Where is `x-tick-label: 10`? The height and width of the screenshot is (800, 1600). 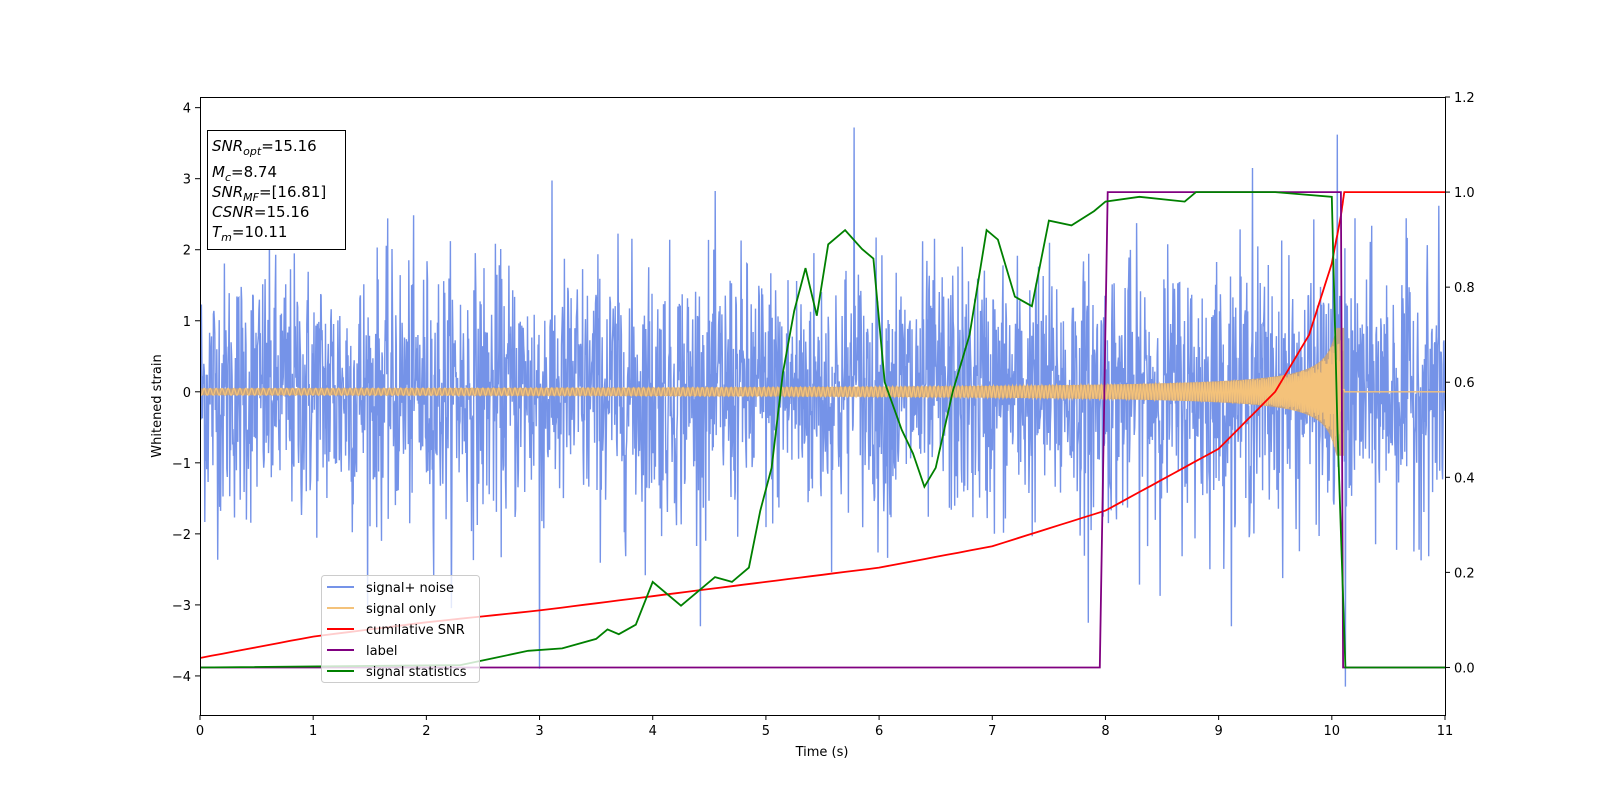
x-tick-label: 10 is located at coordinates (1332, 731).